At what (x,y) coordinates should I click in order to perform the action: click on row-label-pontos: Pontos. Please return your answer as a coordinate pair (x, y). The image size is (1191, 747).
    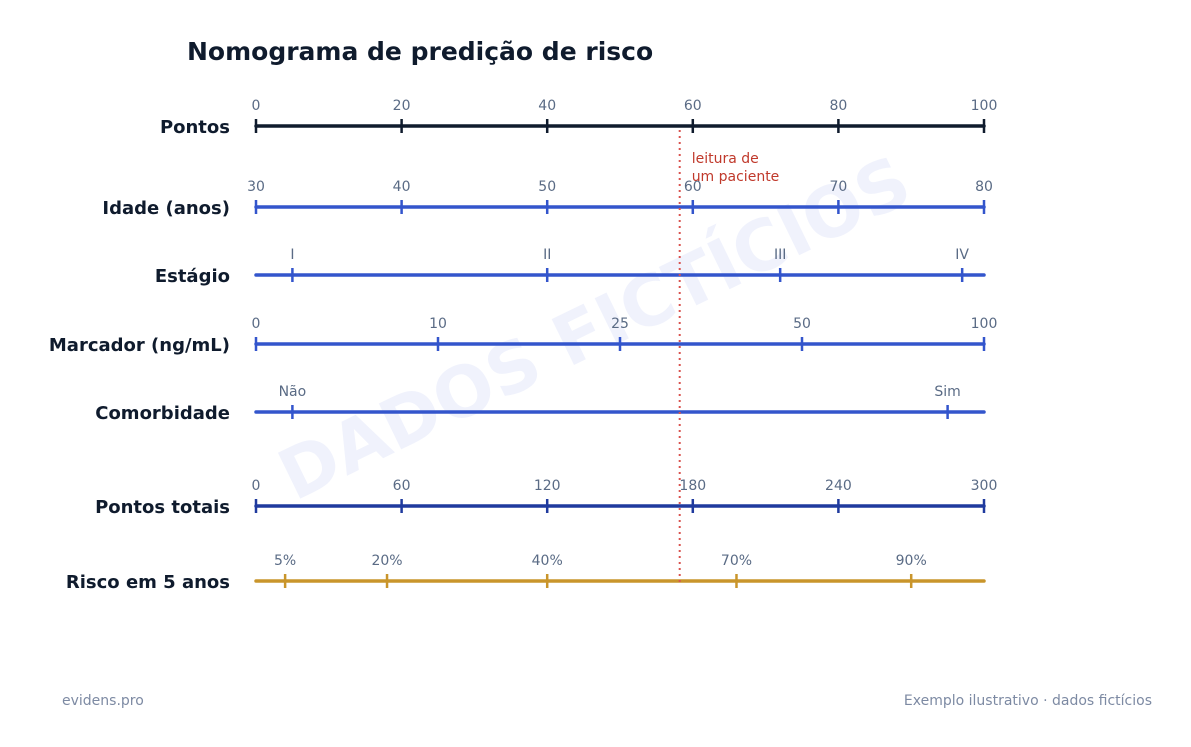
    Looking at the image, I should click on (195, 127).